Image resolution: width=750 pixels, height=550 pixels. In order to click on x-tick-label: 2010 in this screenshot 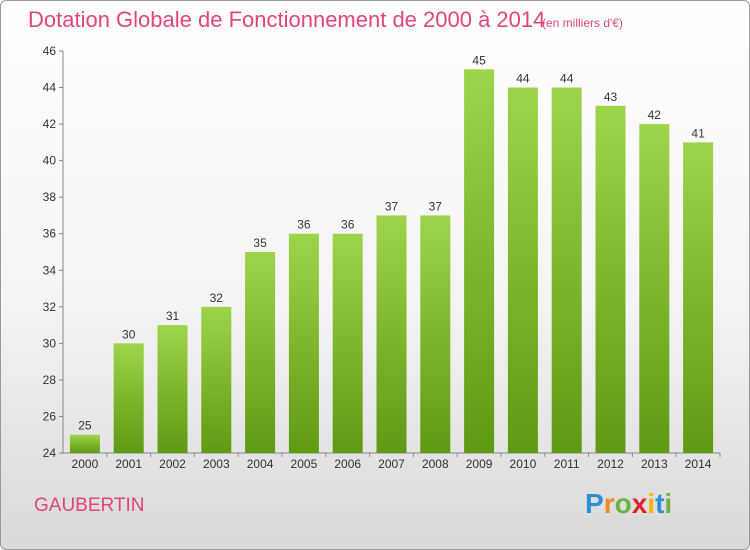, I will do `click(523, 464)`.